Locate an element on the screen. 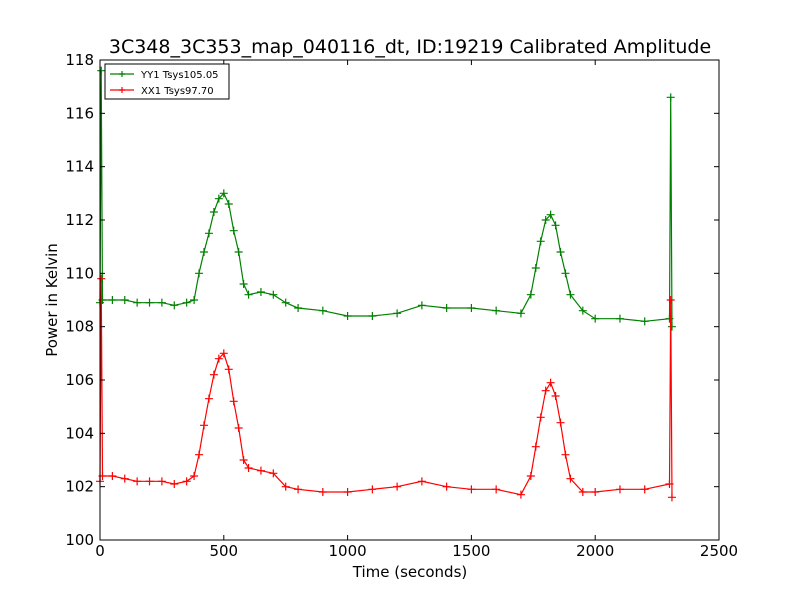 This screenshot has height=600, width=800. legend-label-yy1: YY1 Tsys105.05 is located at coordinates (179, 75).